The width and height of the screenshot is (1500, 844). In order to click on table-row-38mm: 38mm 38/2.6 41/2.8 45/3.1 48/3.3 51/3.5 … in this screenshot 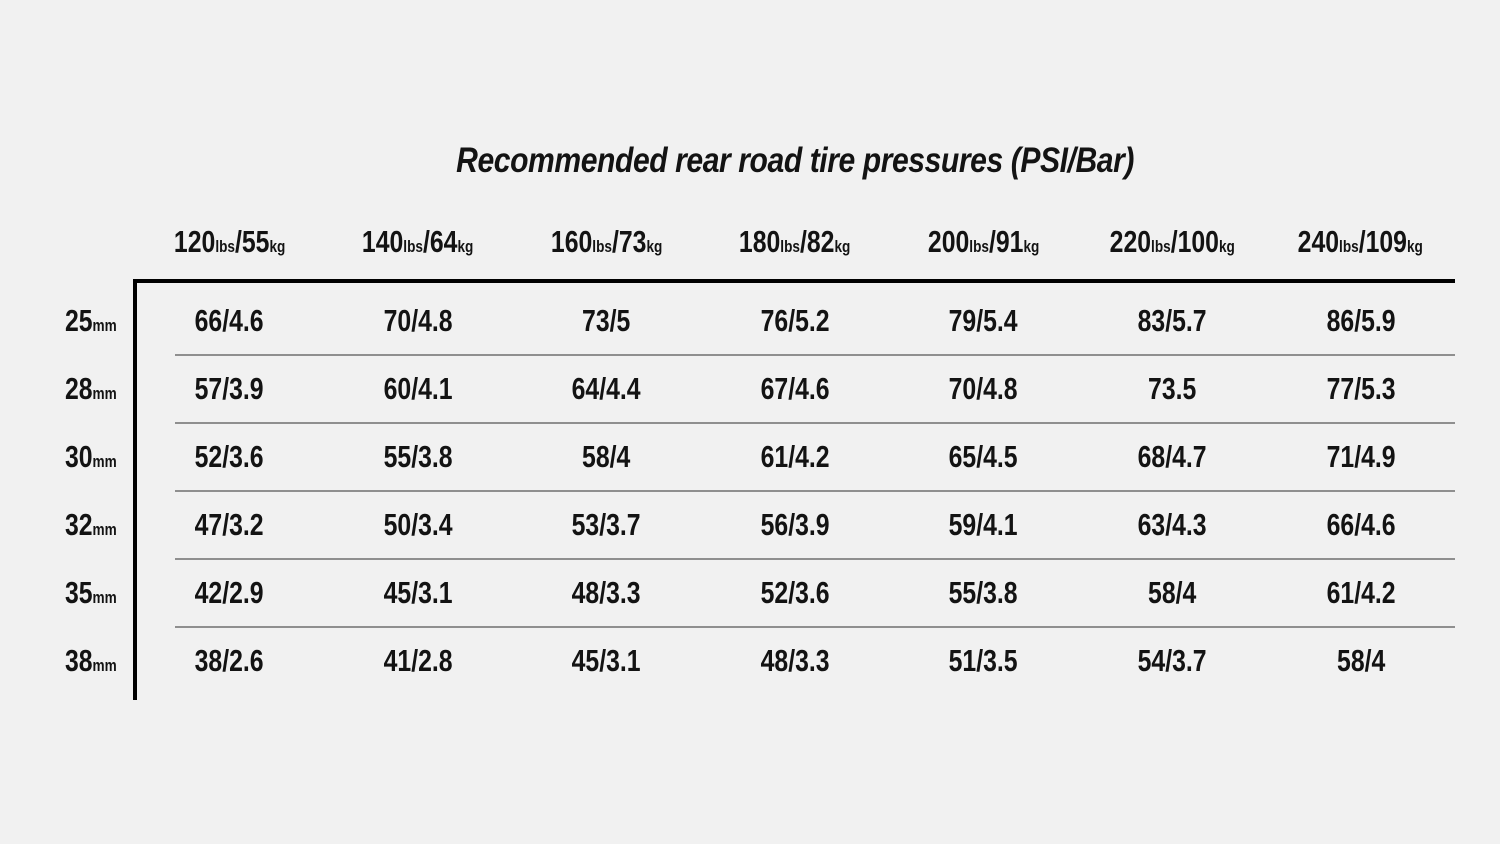, I will do `click(747, 661)`.